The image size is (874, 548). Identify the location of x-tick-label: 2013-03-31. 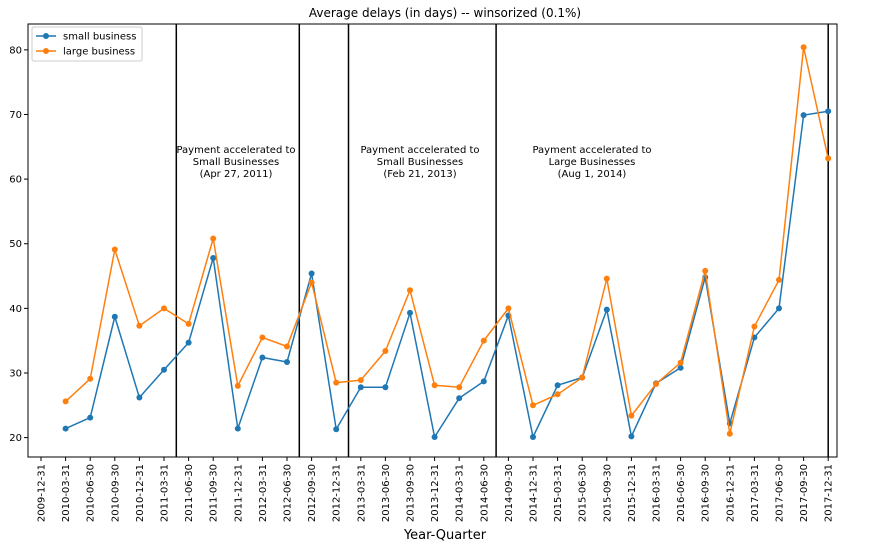
(361, 493).